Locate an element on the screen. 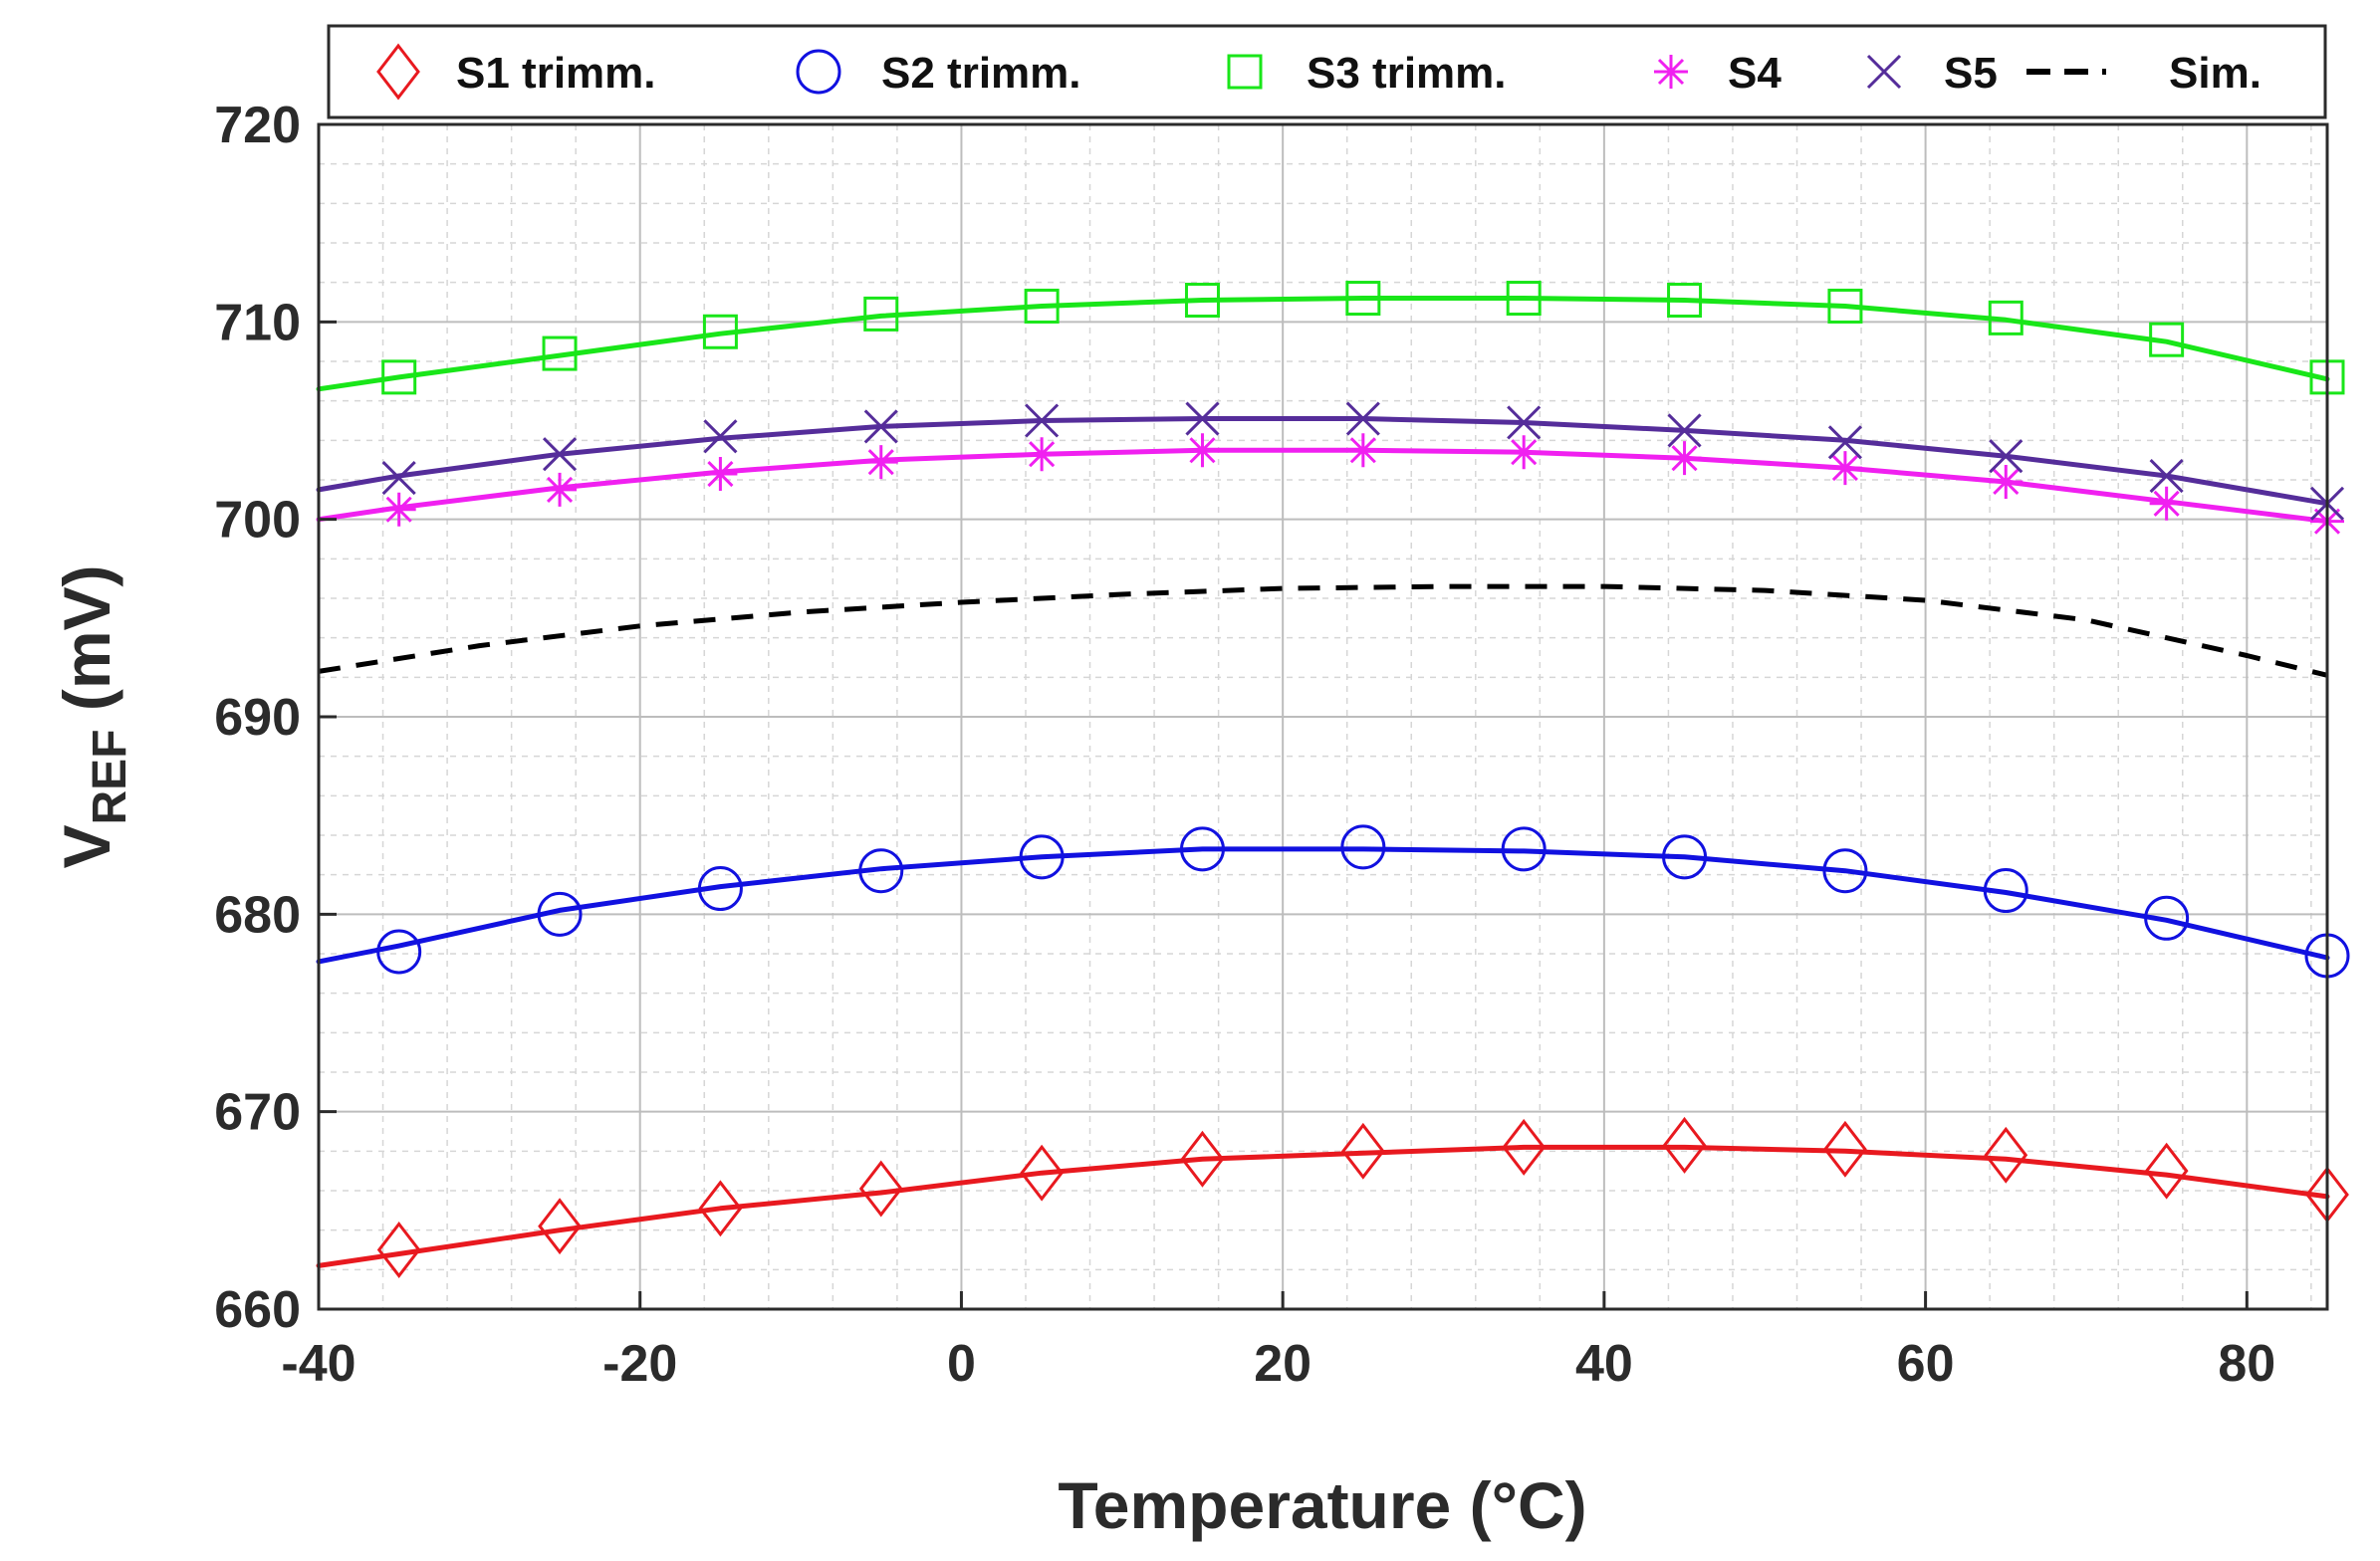 The image size is (2380, 1561). legend-label-s5: S5 is located at coordinates (1971, 73).